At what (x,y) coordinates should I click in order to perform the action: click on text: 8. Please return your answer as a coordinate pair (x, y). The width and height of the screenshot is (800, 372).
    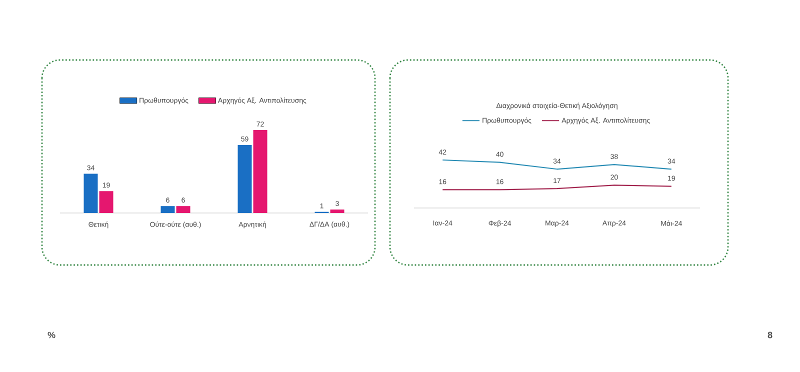
    Looking at the image, I should click on (770, 335).